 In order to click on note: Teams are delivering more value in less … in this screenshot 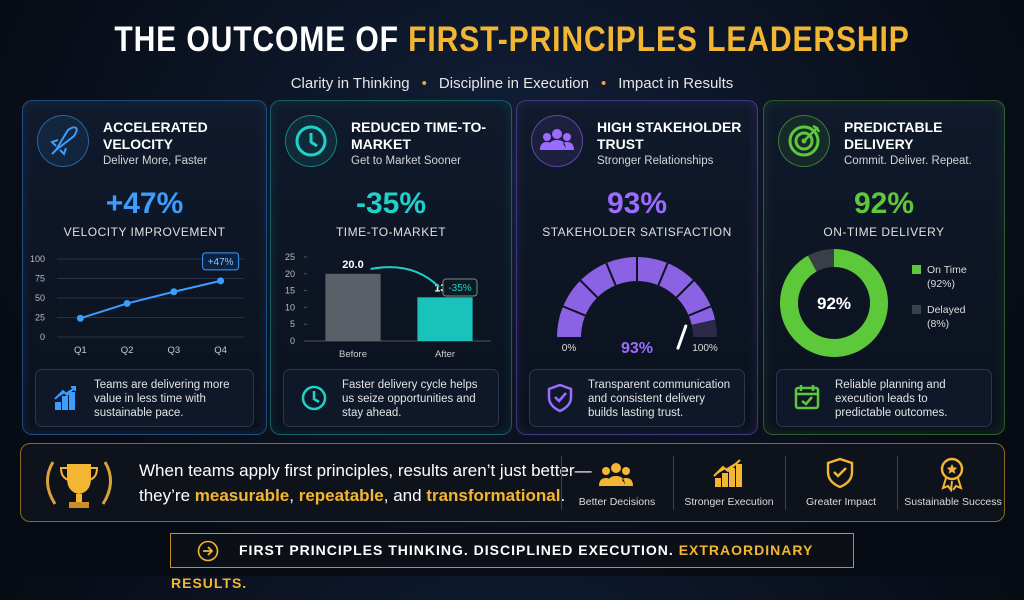, I will do `click(144, 398)`.